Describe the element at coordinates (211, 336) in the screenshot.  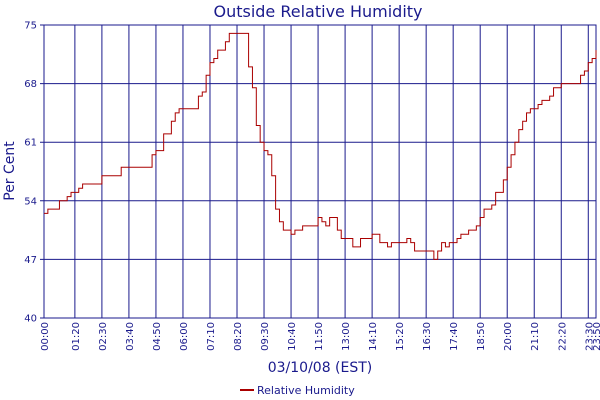
I see `x-tick-label: 07:10` at that location.